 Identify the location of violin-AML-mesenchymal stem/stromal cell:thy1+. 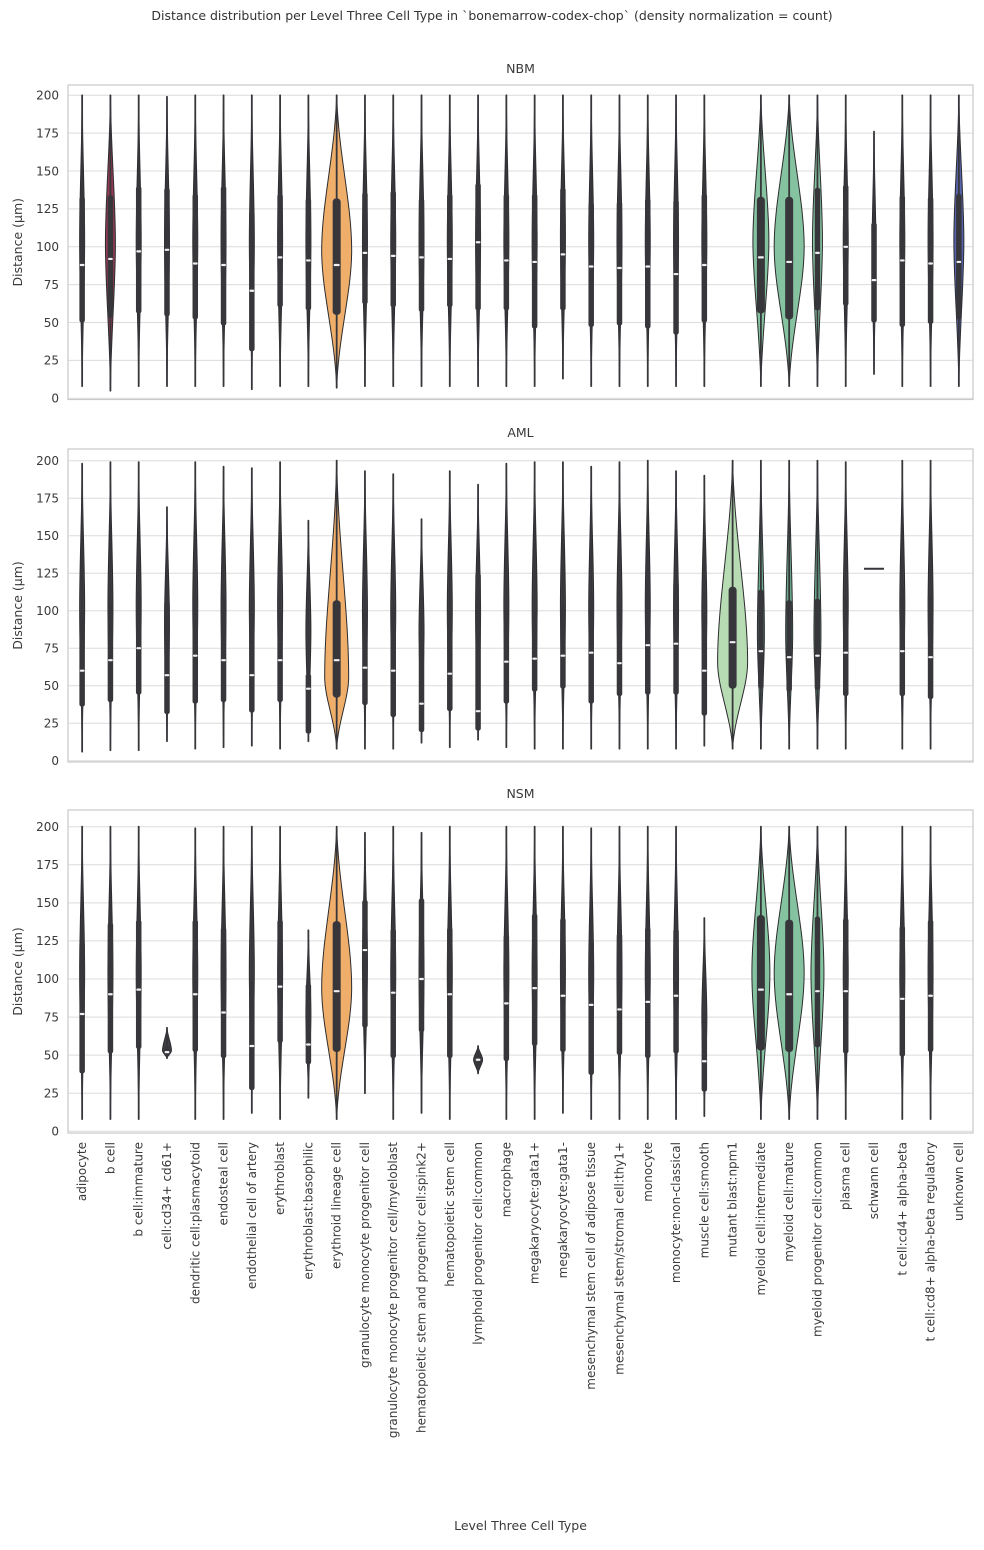
(619, 605).